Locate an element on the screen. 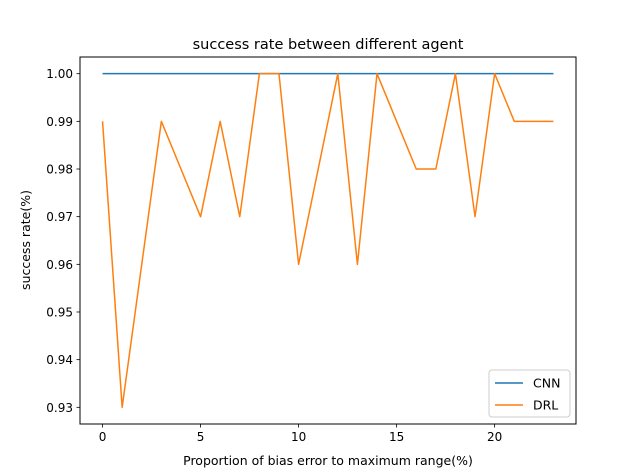 This screenshot has height=476, width=640. legend-label-drl: DRL is located at coordinates (545, 405).